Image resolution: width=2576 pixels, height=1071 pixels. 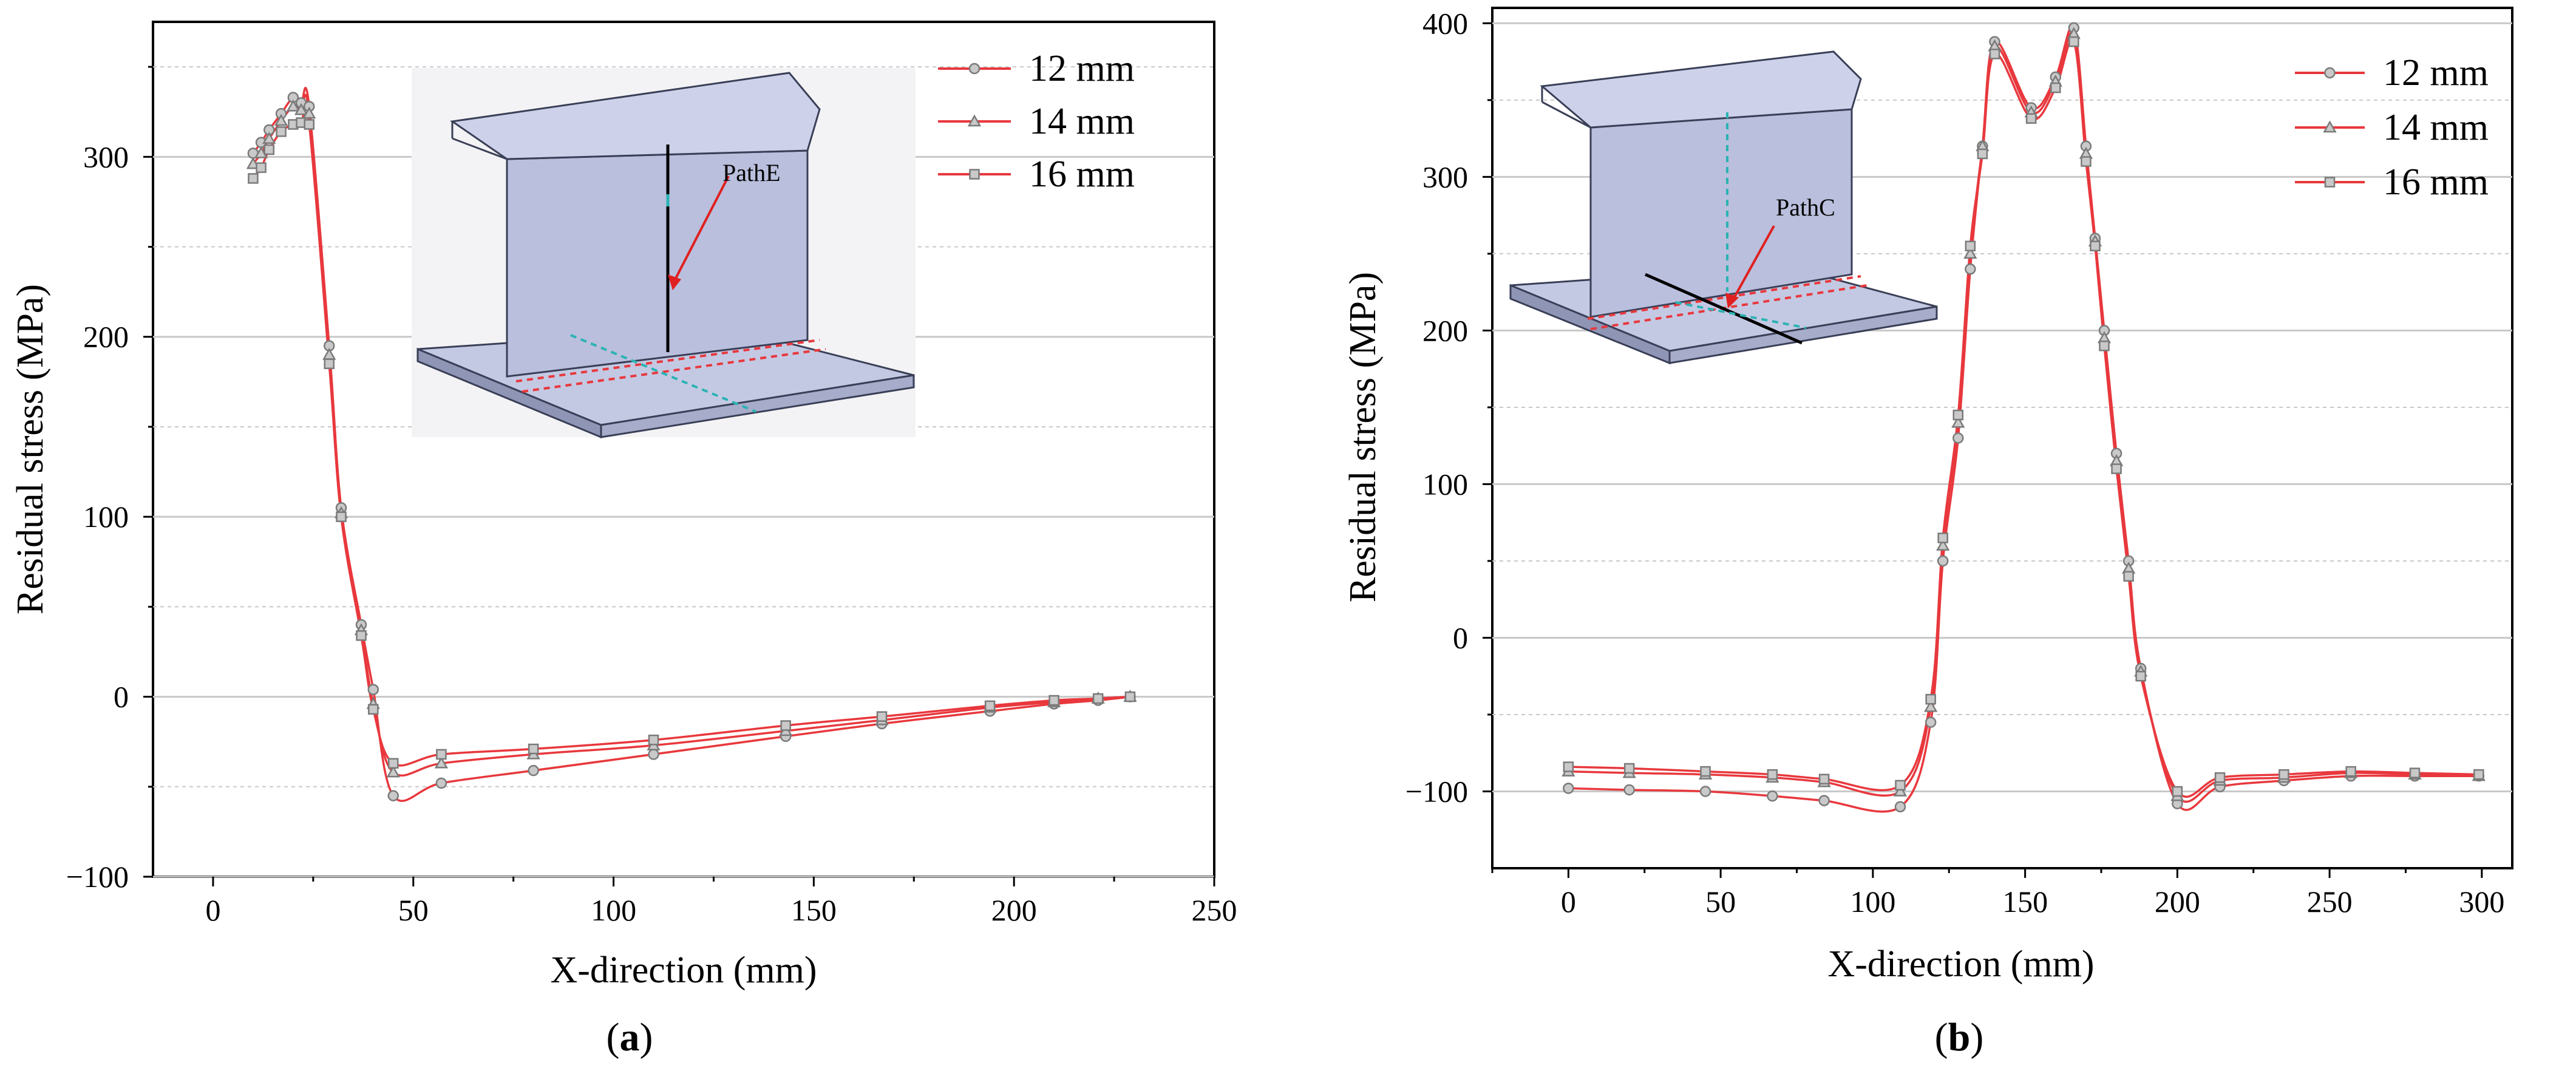 What do you see at coordinates (1445, 484) in the screenshot?
I see `y-tick-label: 100` at bounding box center [1445, 484].